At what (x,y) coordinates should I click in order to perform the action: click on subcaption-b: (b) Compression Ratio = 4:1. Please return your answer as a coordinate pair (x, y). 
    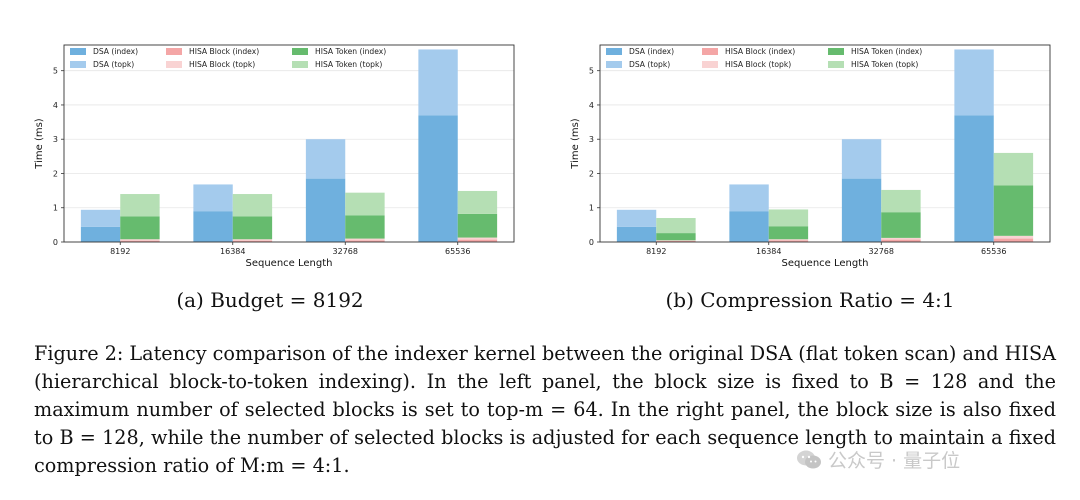
    Looking at the image, I should click on (810, 300).